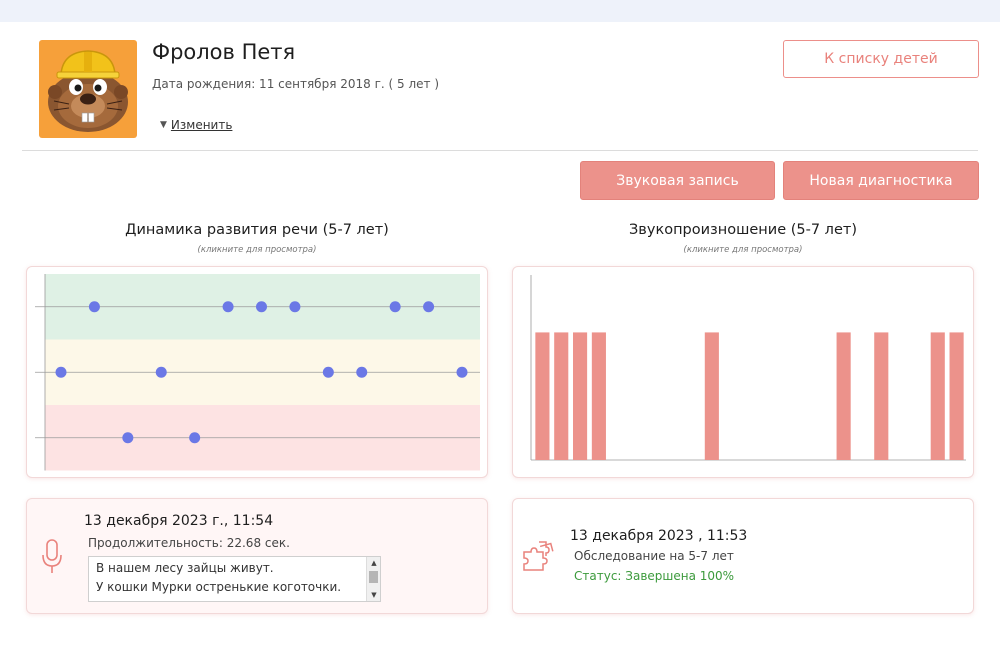 This screenshot has width=1000, height=654. I want to click on beaver-avatar-icon, so click(88, 91).